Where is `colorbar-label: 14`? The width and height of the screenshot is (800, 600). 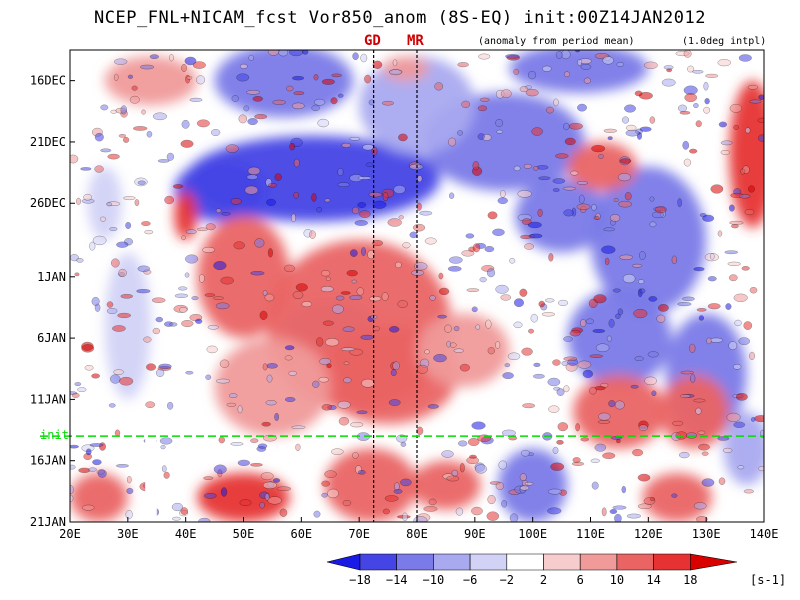 colorbar-label: 14 is located at coordinates (653, 580).